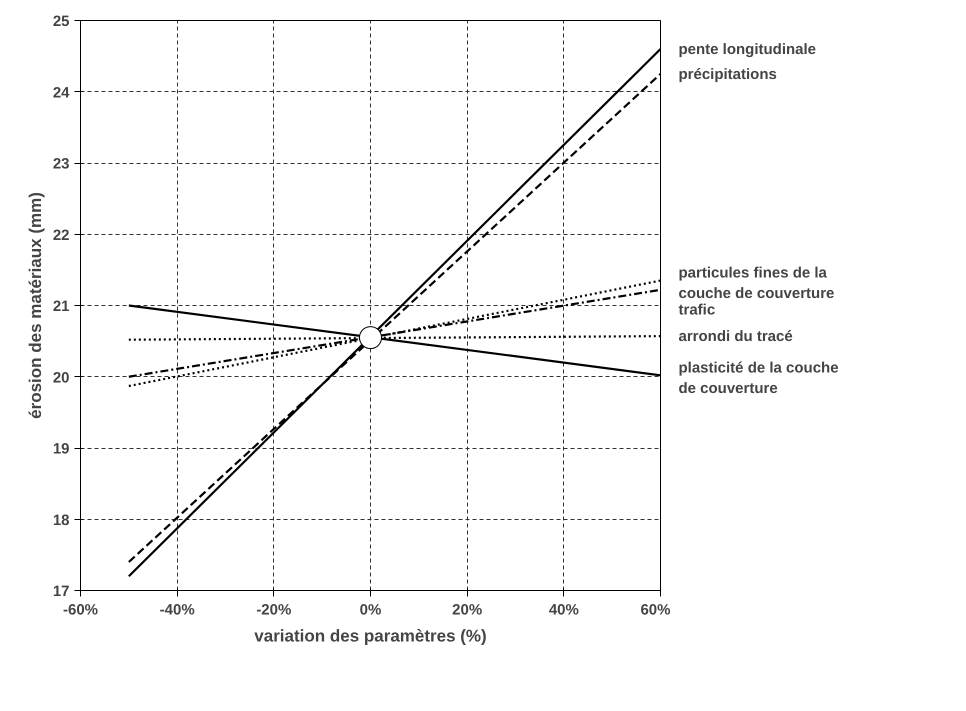 This screenshot has width=966, height=711. Describe the element at coordinates (274, 610) in the screenshot. I see `x-tick-label: -20%` at that location.